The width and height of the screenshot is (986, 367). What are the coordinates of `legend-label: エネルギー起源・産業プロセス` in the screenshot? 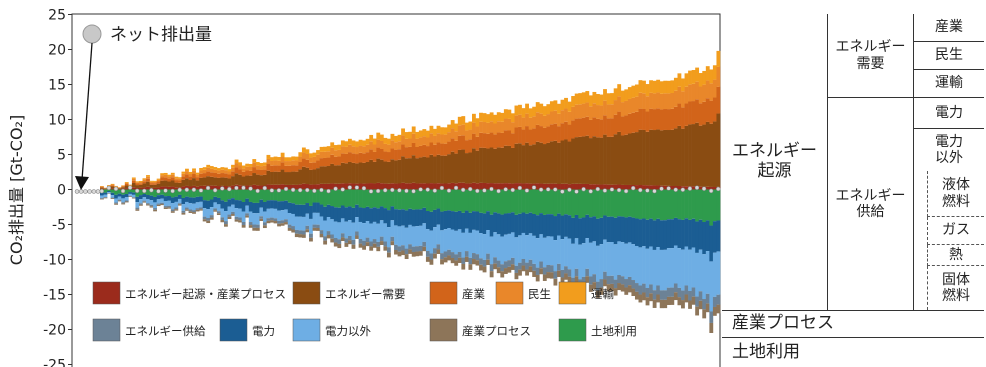 It's located at (205, 294).